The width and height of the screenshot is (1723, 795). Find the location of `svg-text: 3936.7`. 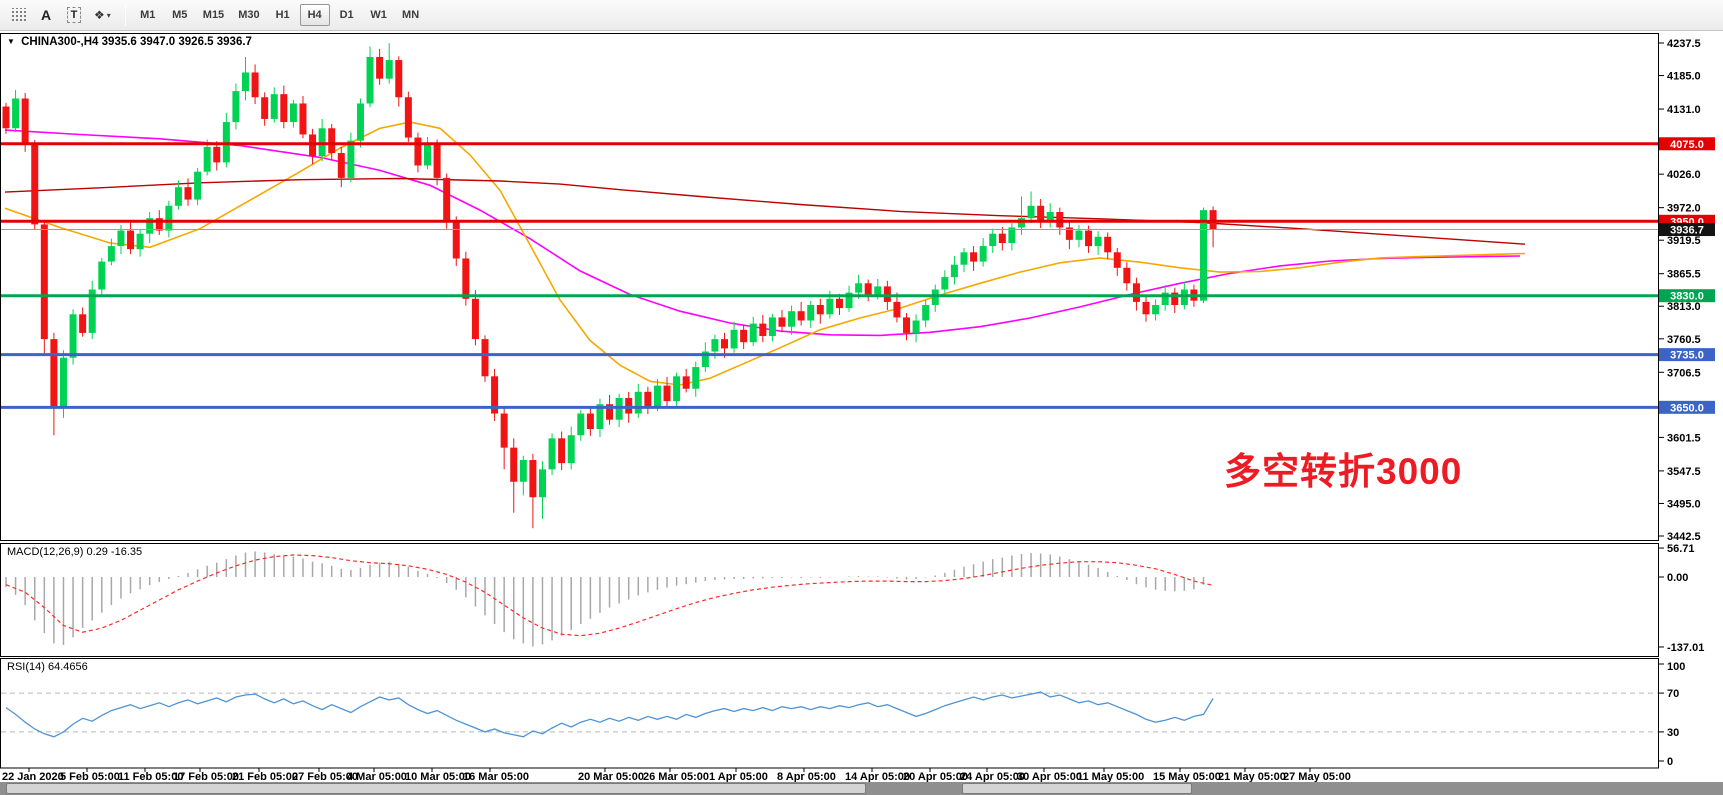

svg-text: 3936.7 is located at coordinates (1687, 231).